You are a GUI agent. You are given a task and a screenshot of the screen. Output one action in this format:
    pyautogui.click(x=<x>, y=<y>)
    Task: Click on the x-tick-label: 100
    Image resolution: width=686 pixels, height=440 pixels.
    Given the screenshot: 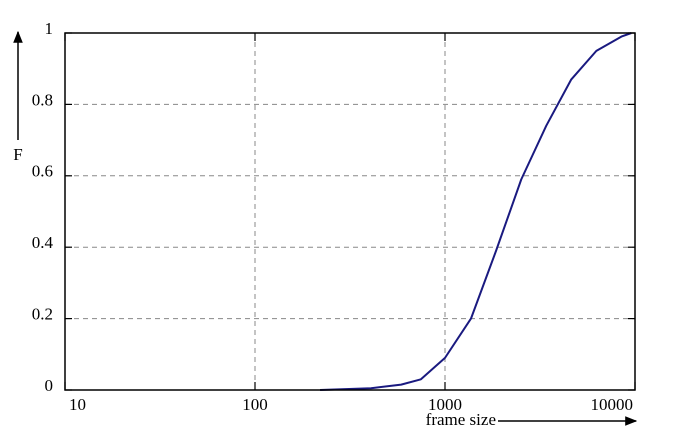 What is the action you would take?
    pyautogui.click(x=255, y=404)
    